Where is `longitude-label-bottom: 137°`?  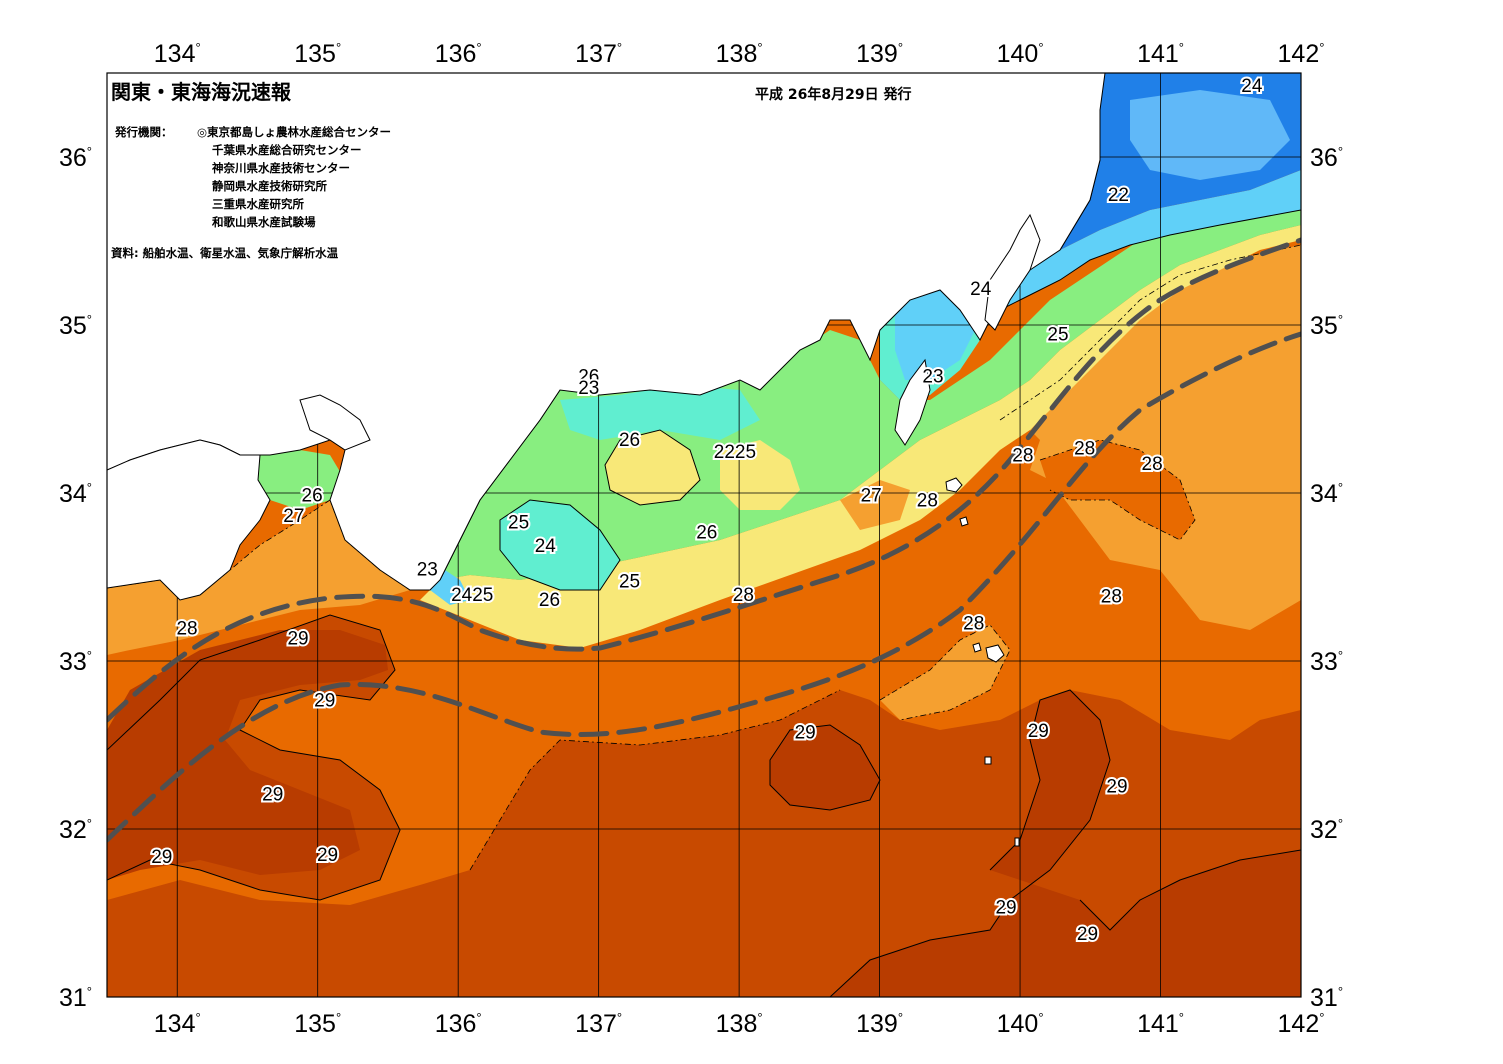 longitude-label-bottom: 137° is located at coordinates (598, 1024).